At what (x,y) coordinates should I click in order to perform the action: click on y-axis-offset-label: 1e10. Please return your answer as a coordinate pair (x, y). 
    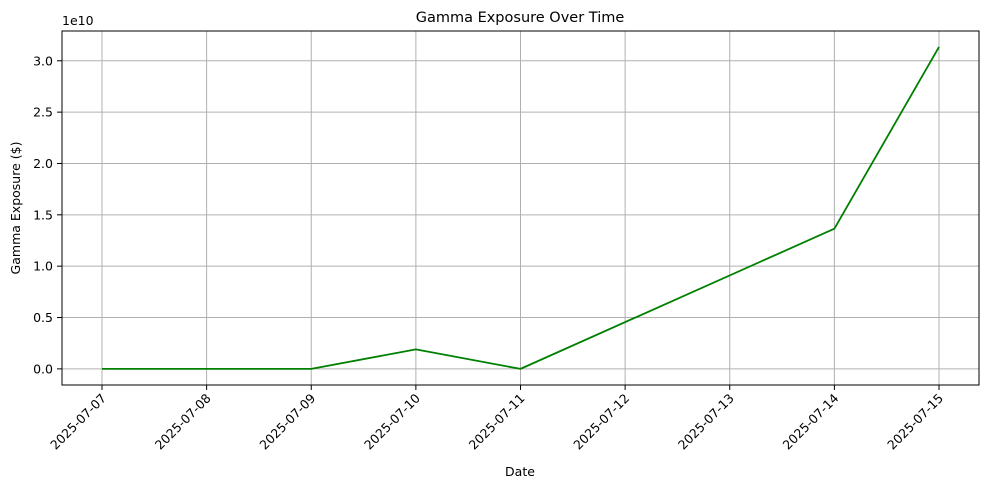
    Looking at the image, I should click on (78, 20).